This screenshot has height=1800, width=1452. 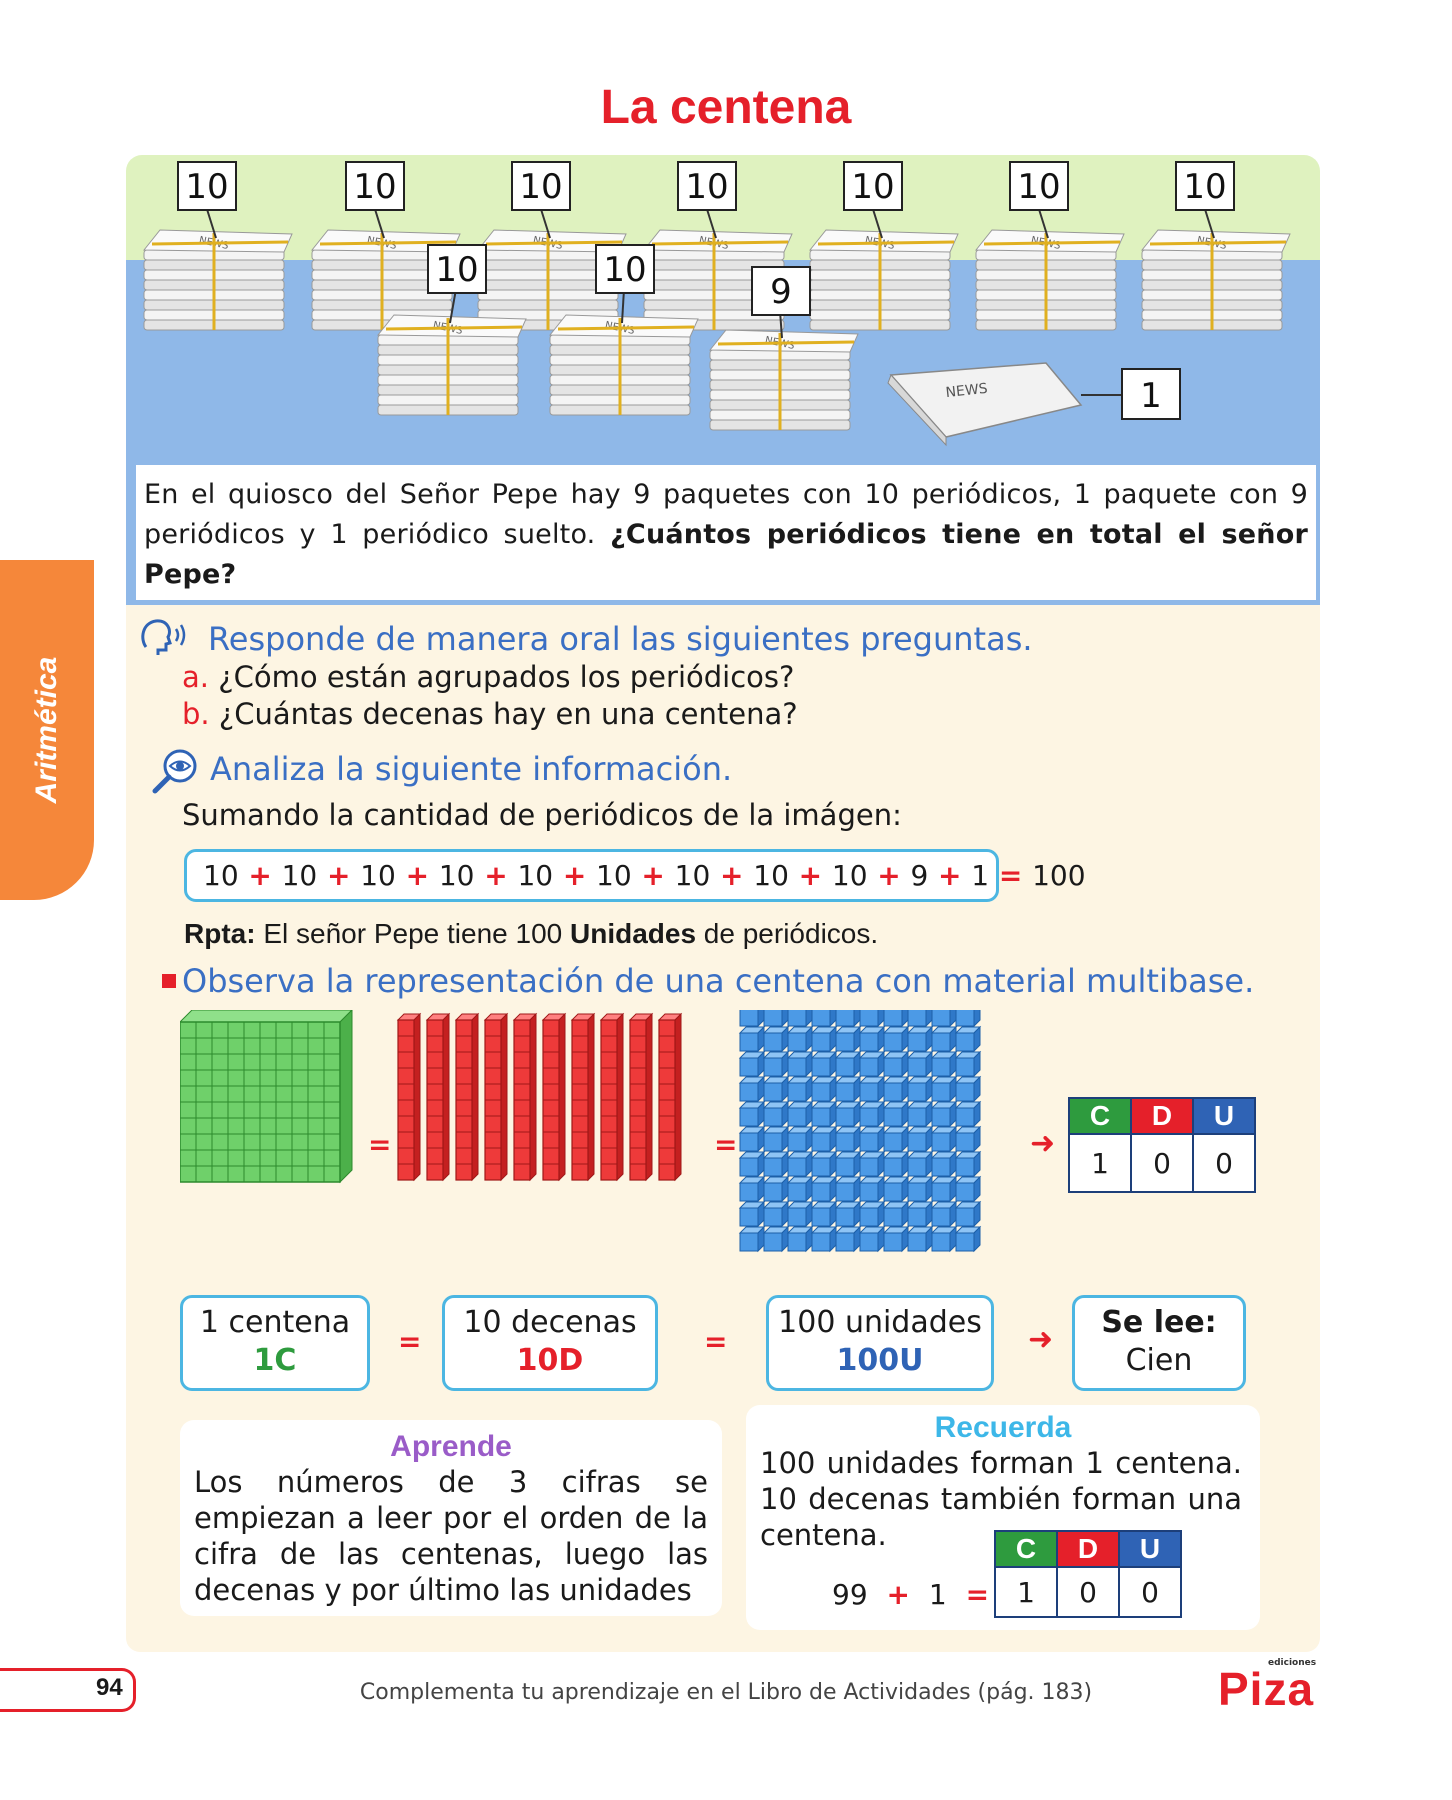 I want to click on bundle-label: 1, so click(x=1151, y=396).